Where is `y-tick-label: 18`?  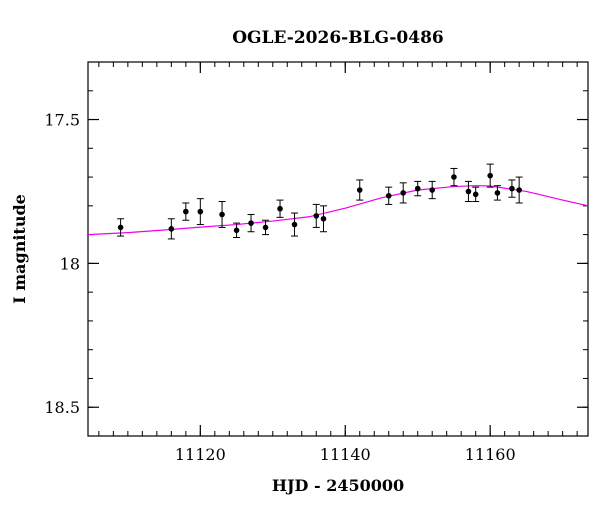
y-tick-label: 18 is located at coordinates (70, 263).